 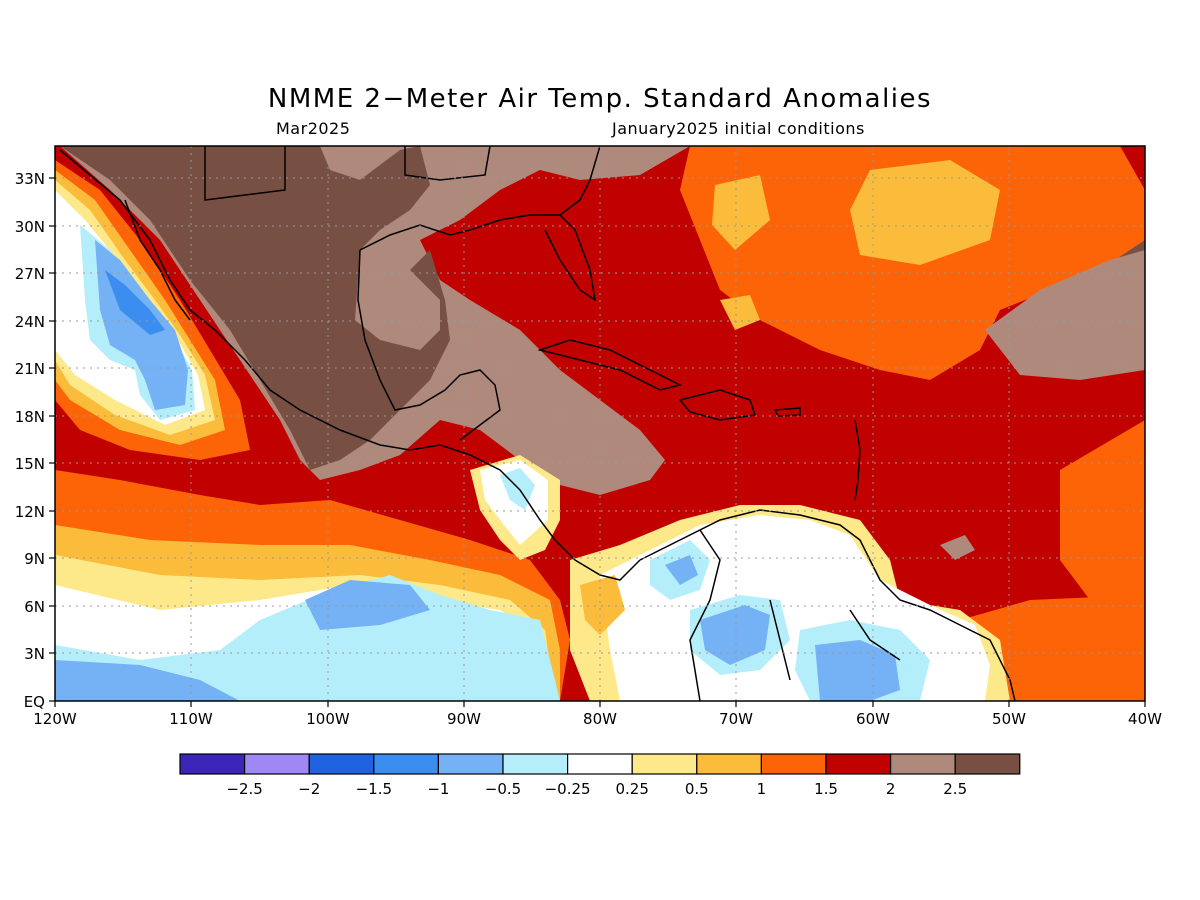 What do you see at coordinates (826, 789) in the screenshot?
I see `colorbar-label: 1.5` at bounding box center [826, 789].